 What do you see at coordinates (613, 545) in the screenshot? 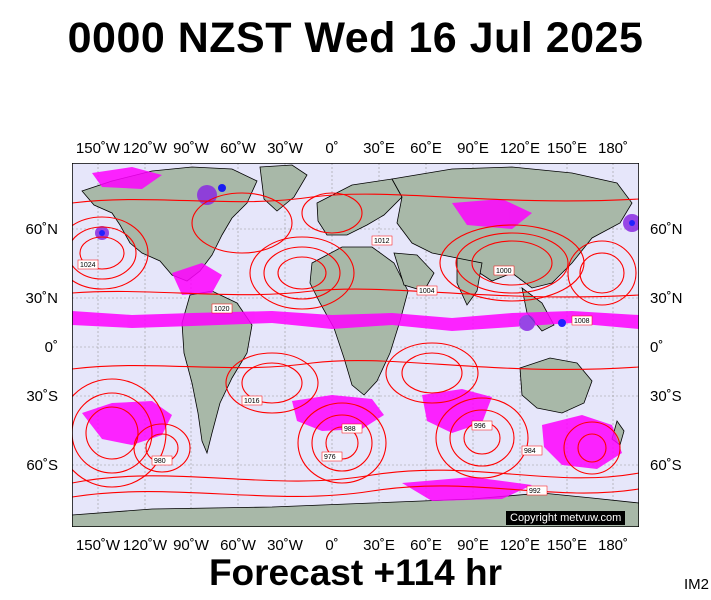
I see `lon-label-bottom: 180˚` at bounding box center [613, 545].